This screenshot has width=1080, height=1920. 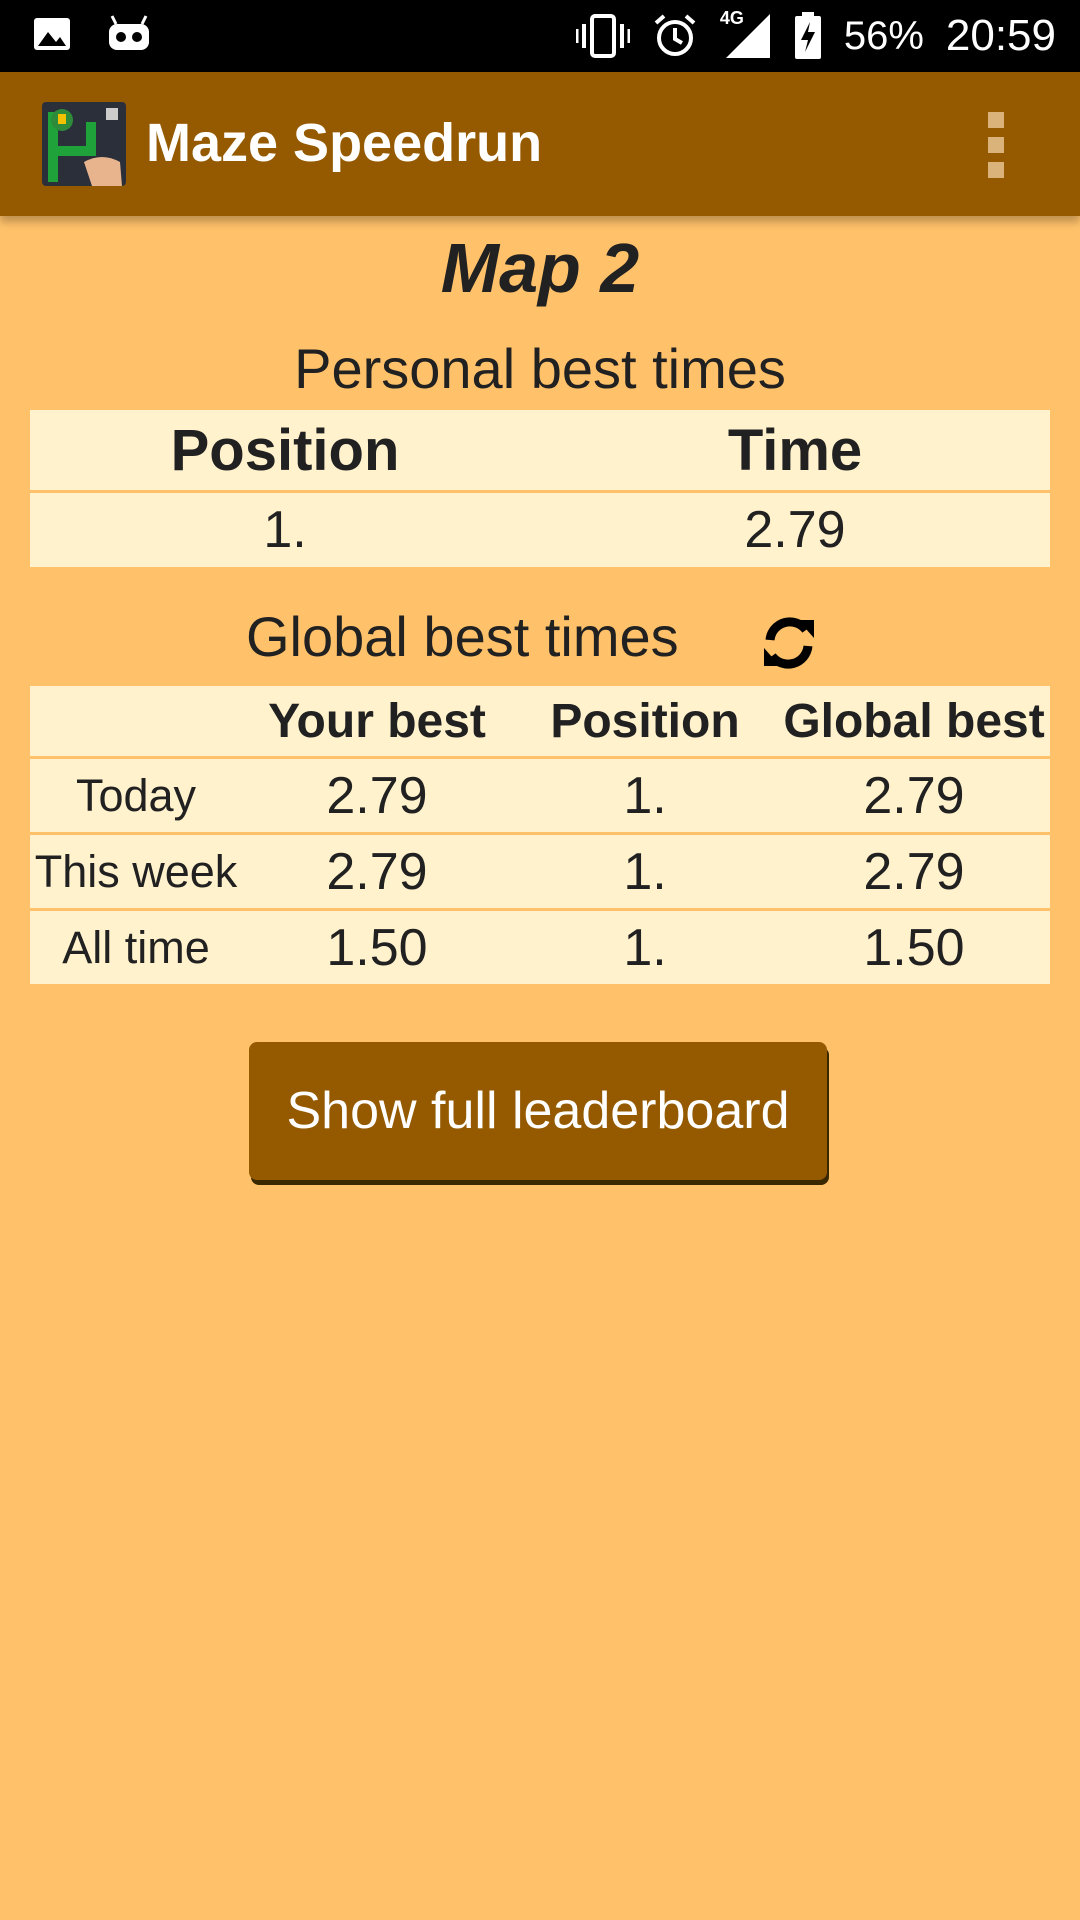 What do you see at coordinates (540, 872) in the screenshot?
I see `table-row: This week 2.79 1. 2.79` at bounding box center [540, 872].